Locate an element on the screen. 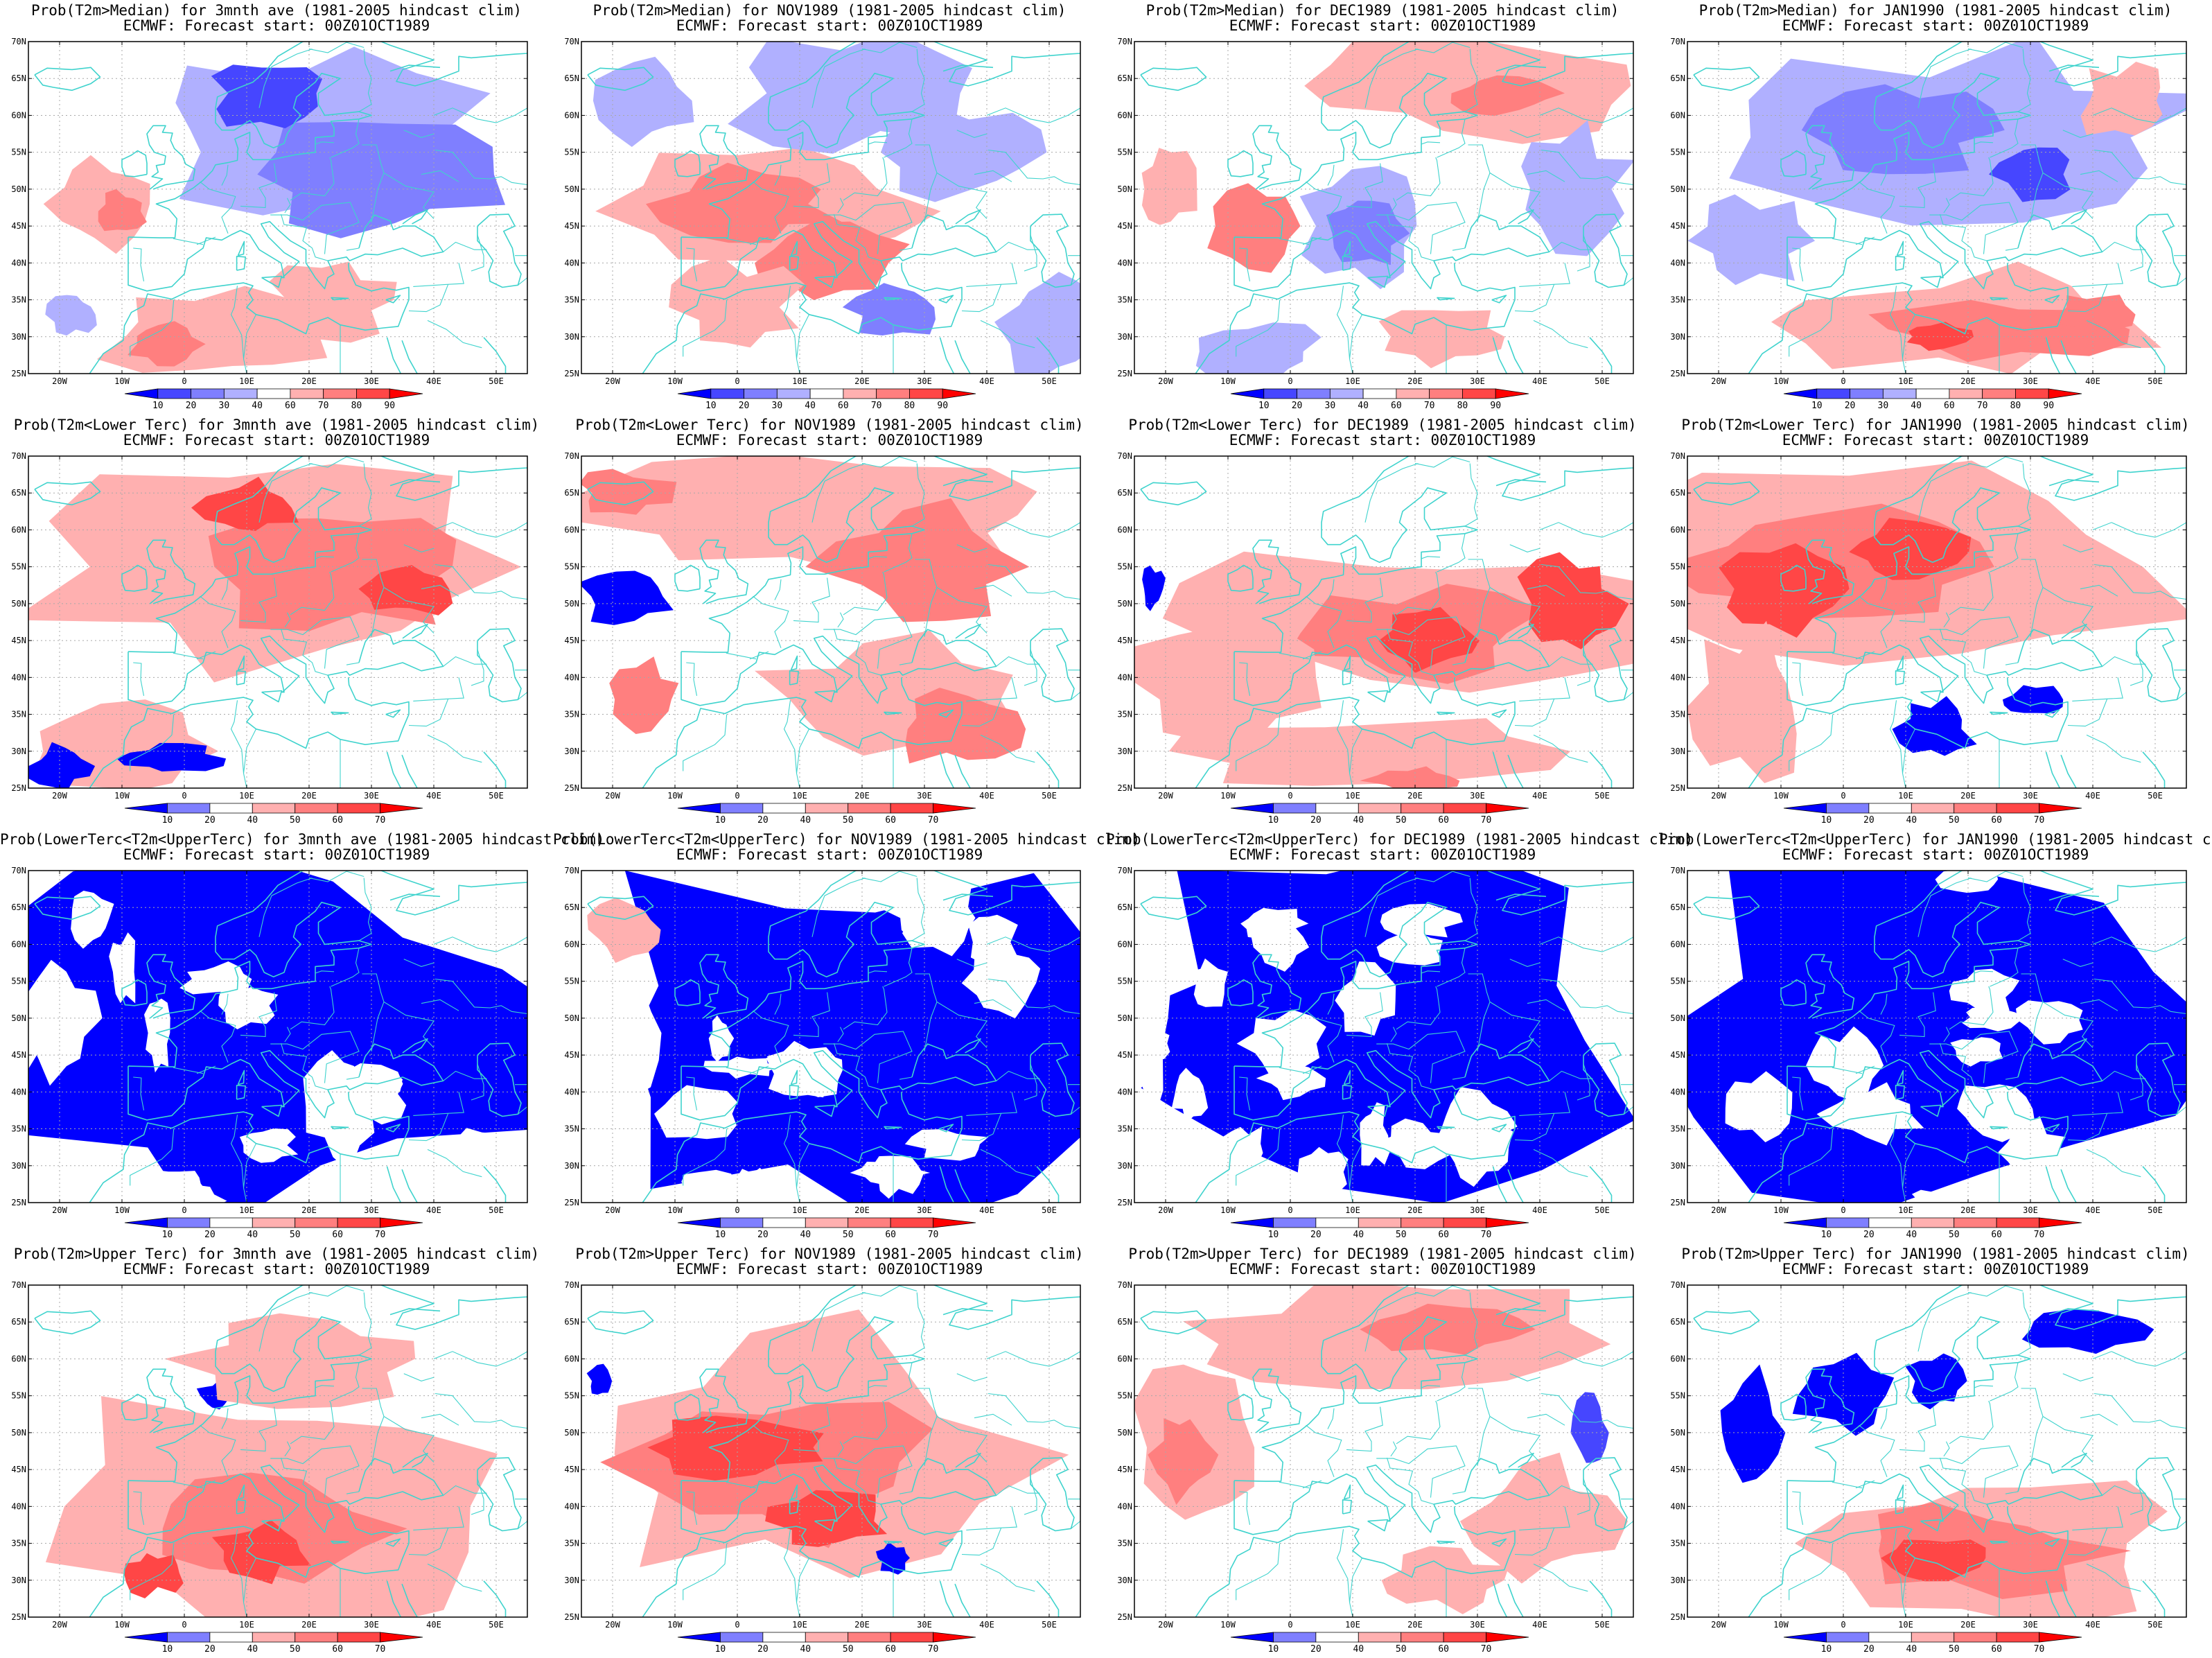 Image resolution: width=2212 pixels, height=1658 pixels. coastlines is located at coordinates (833, 1037).